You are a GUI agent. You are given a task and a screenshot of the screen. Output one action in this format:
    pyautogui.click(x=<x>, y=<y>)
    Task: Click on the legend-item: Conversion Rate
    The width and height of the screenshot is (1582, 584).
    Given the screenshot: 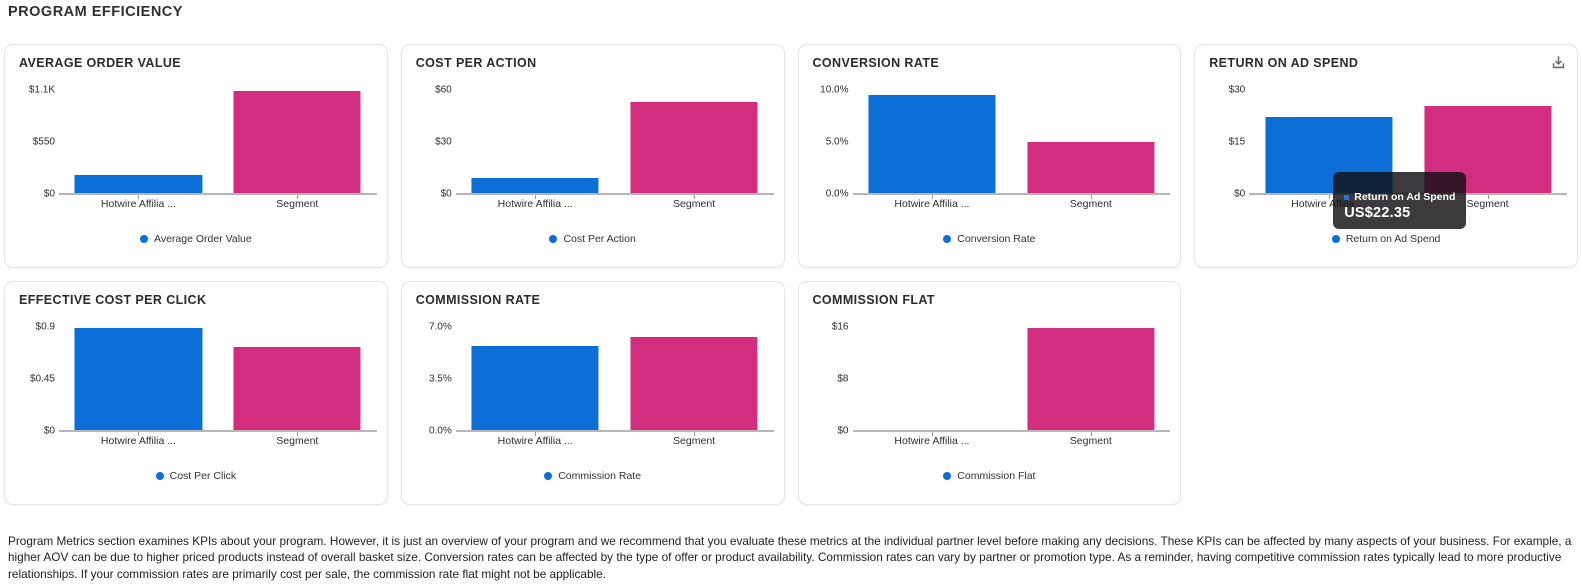 What is the action you would take?
    pyautogui.click(x=990, y=239)
    